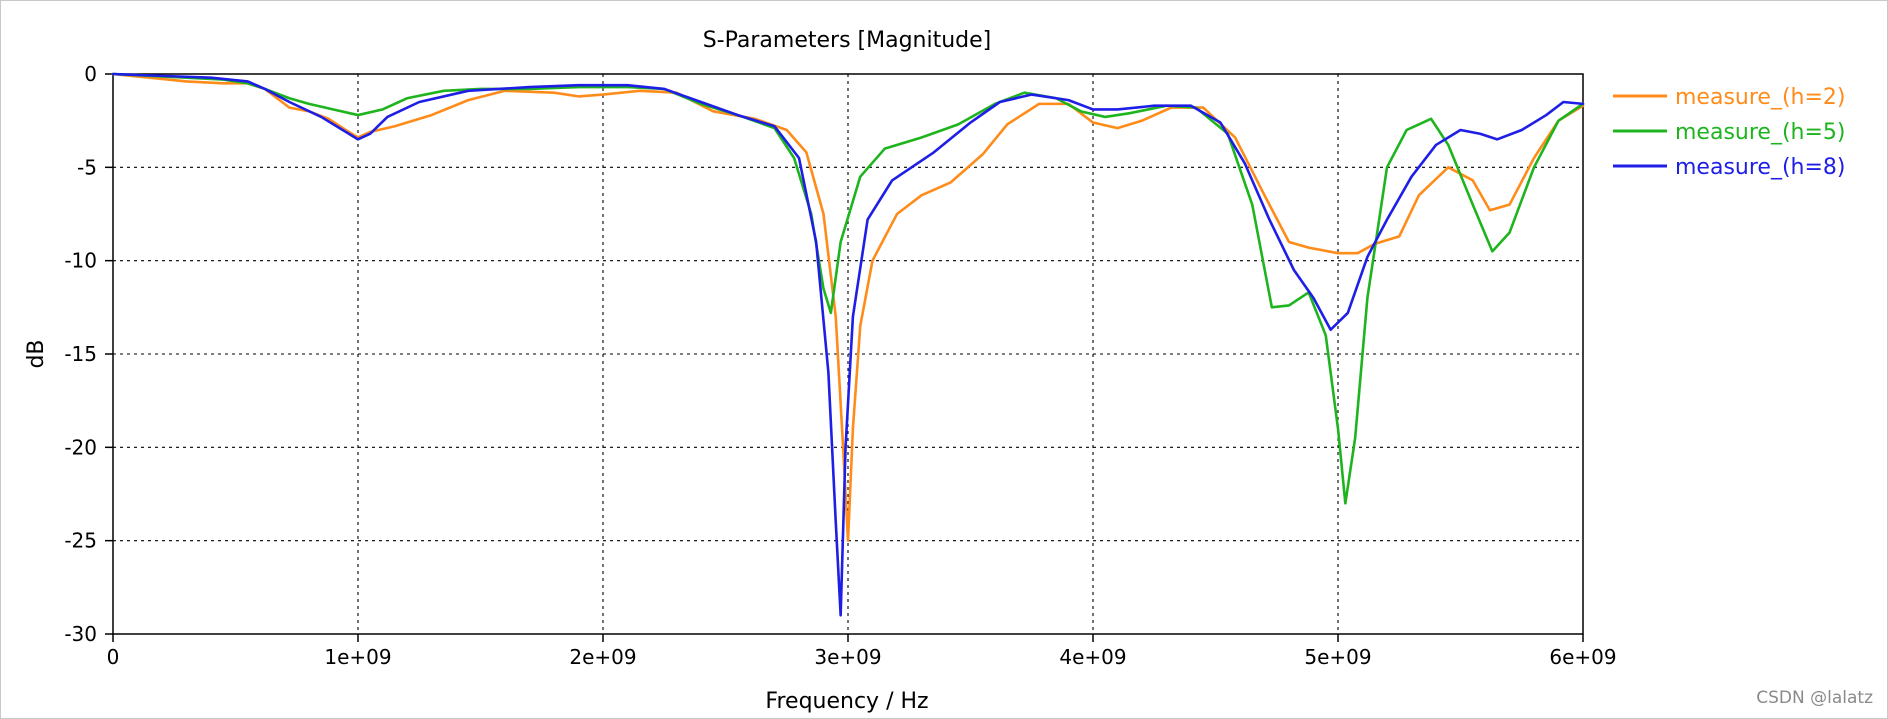 This screenshot has height=719, width=1888. Describe the element at coordinates (602, 657) in the screenshot. I see `x-tick-label: 2e+09` at that location.